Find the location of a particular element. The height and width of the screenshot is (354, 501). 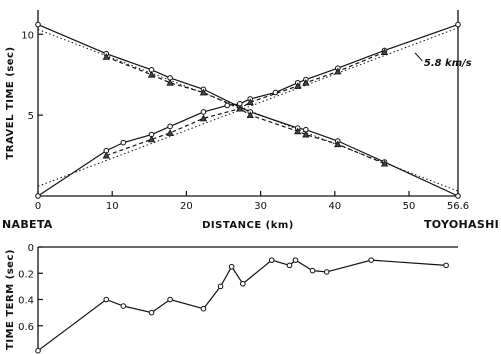

time-term-tick-label: 0.4 is located at coordinates (26, 301).